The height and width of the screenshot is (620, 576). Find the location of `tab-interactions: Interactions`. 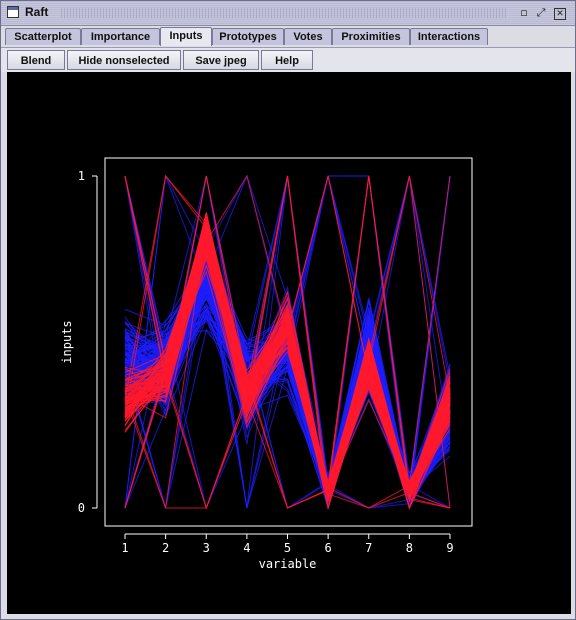

tab-interactions: Interactions is located at coordinates (449, 36).